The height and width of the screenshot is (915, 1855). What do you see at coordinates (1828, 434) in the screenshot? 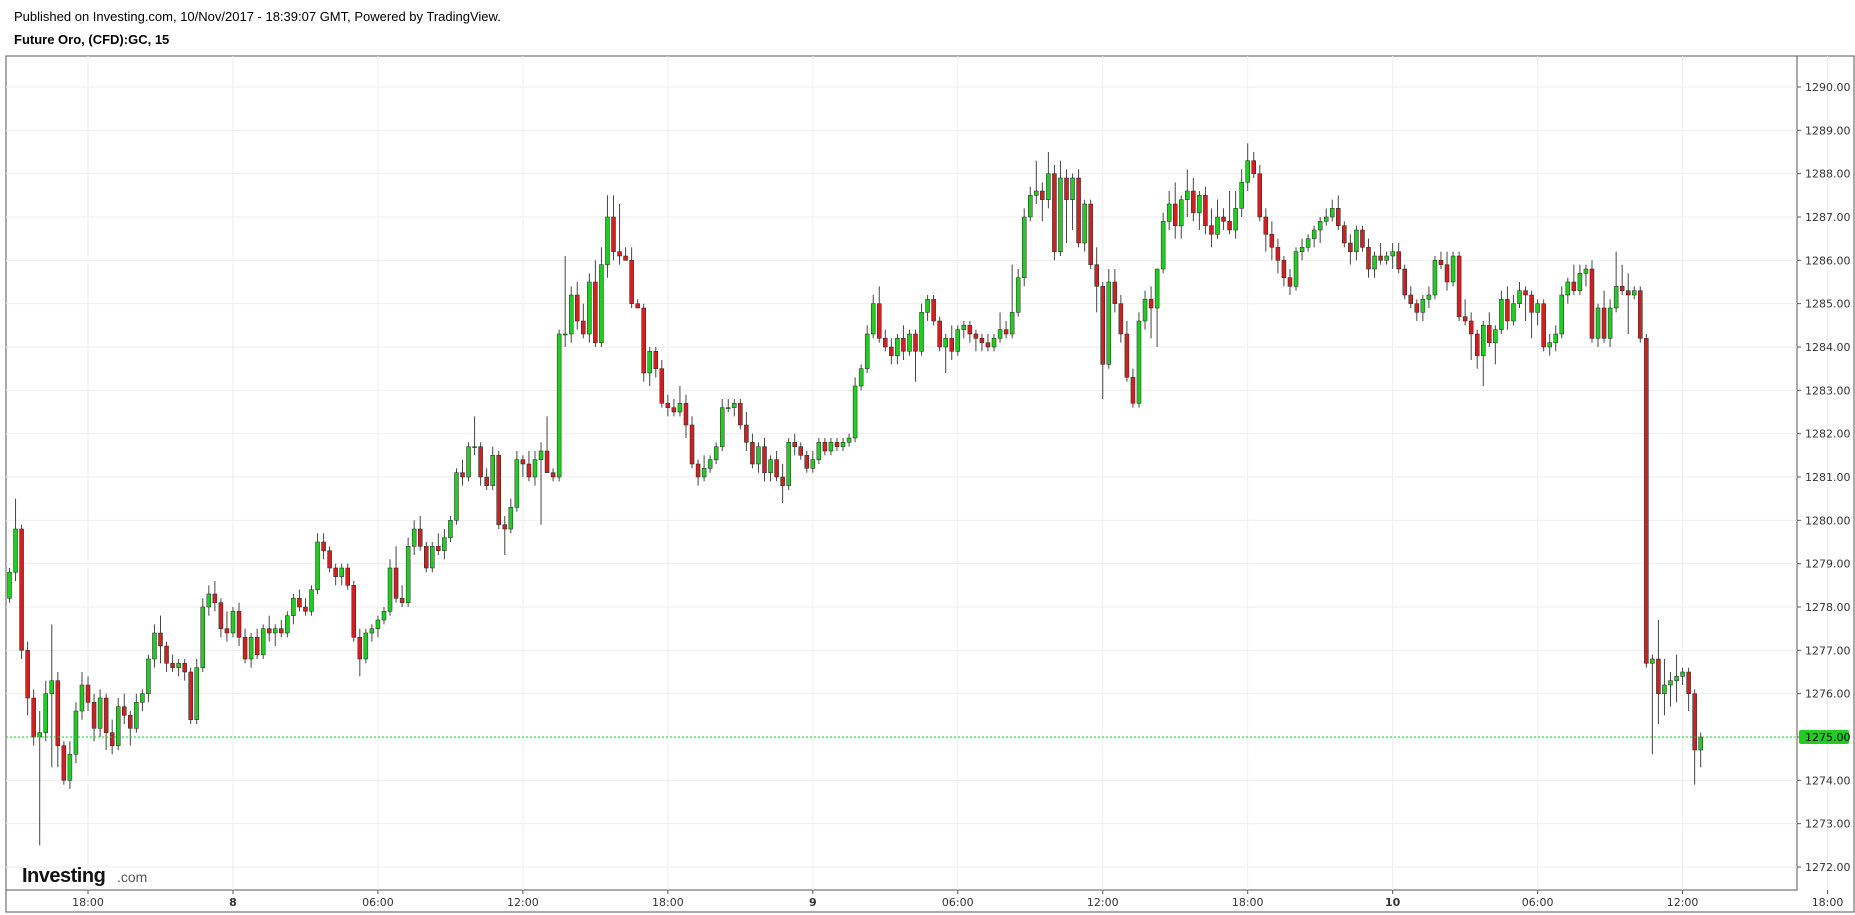
I see `price-tick-label: 1282.00` at bounding box center [1828, 434].